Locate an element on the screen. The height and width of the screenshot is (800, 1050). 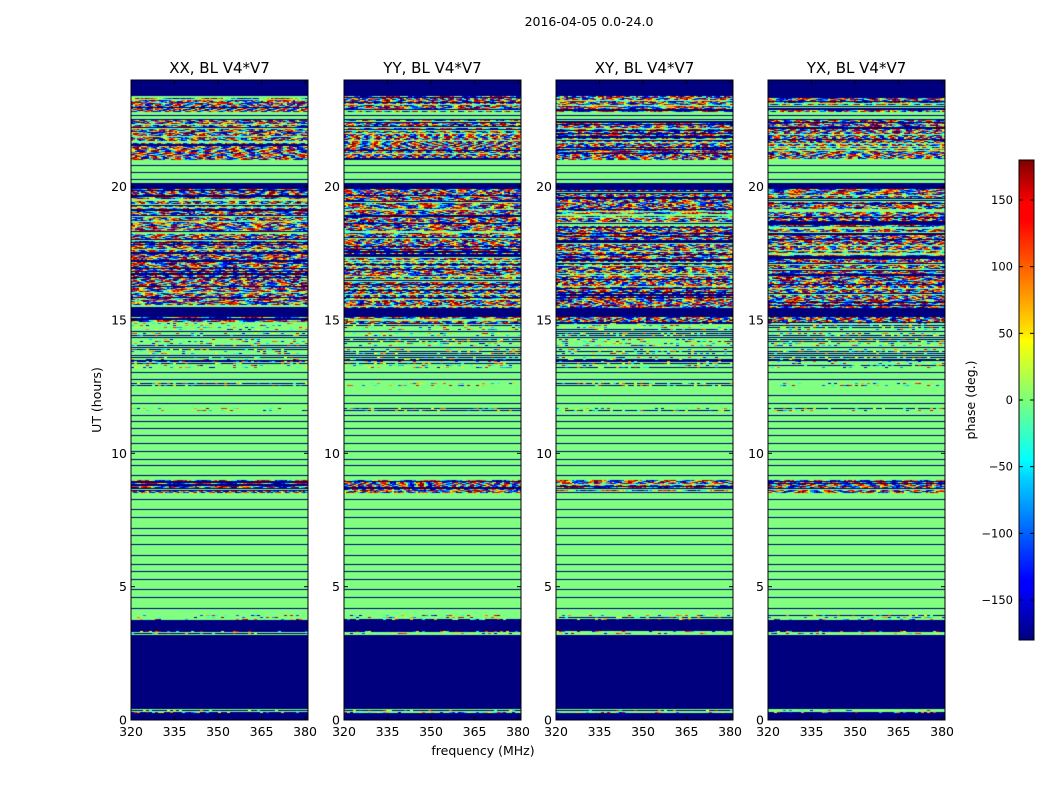
colorbar-tick-label: 0 is located at coordinates (1009, 400).